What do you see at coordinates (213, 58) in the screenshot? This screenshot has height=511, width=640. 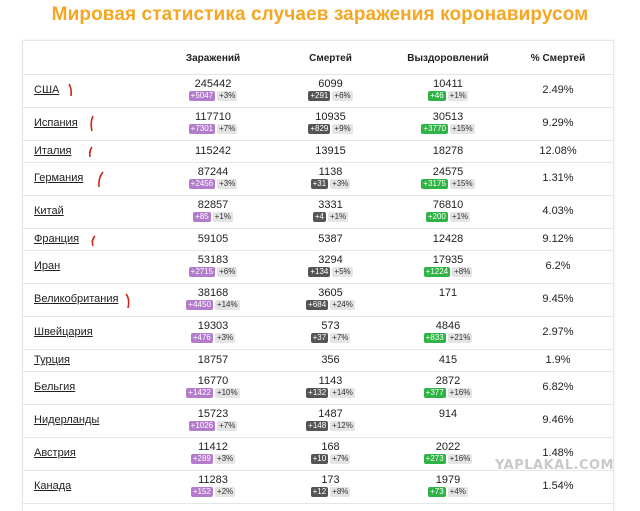 I see `header-cases: Заражений` at bounding box center [213, 58].